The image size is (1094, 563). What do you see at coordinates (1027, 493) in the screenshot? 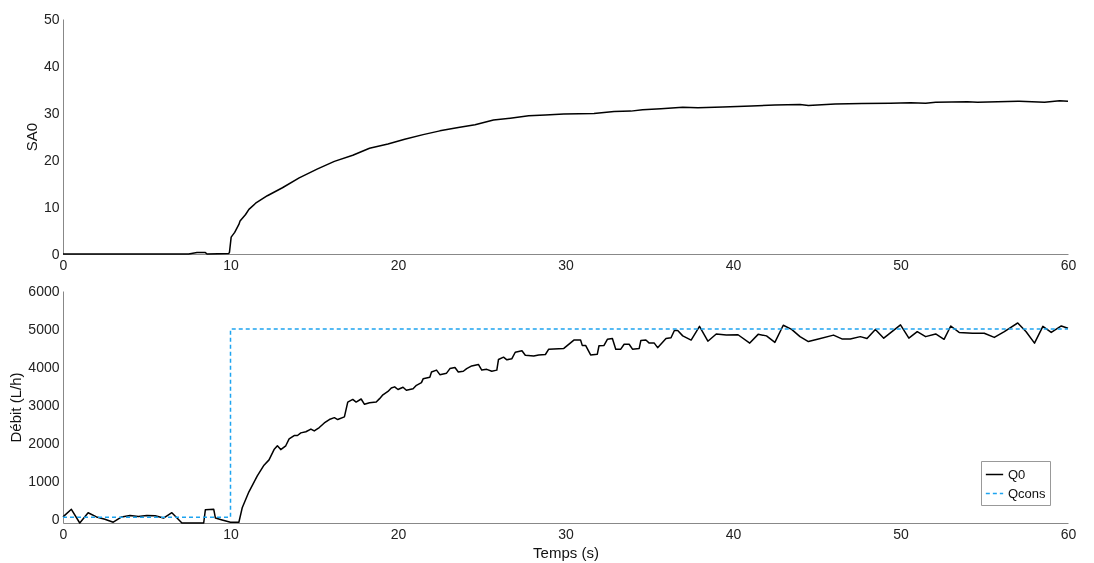
I see `legend-label: Qcons` at bounding box center [1027, 493].